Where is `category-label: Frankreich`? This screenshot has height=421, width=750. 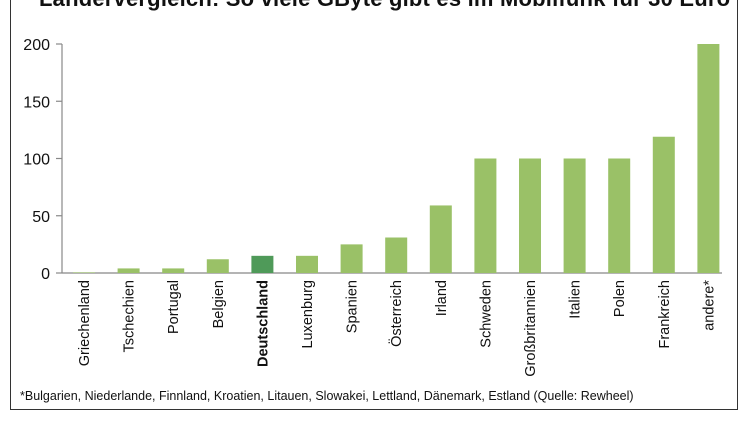
category-label: Frankreich is located at coordinates (665, 314).